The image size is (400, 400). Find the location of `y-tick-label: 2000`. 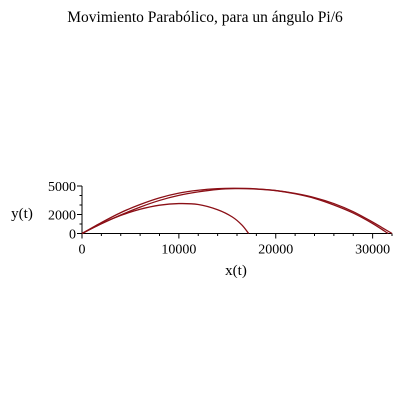

y-tick-label: 2000 is located at coordinates (62, 216).